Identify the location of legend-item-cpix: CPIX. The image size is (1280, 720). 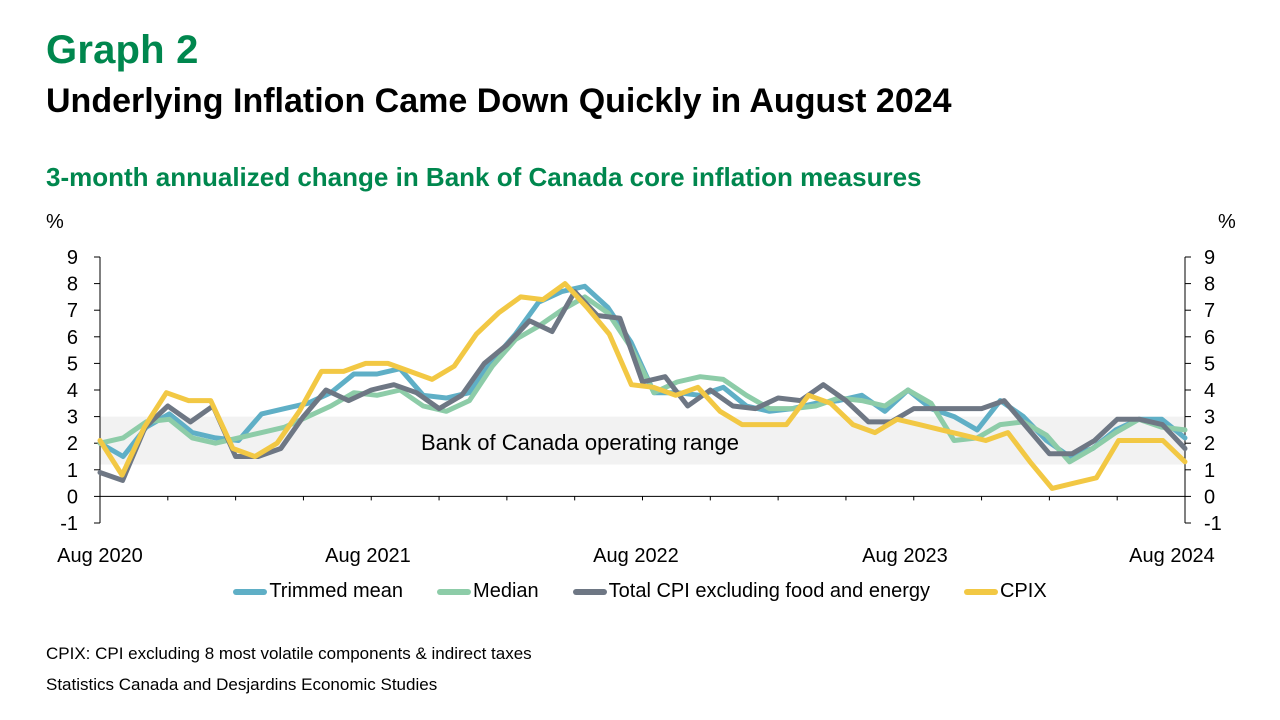
(1005, 591).